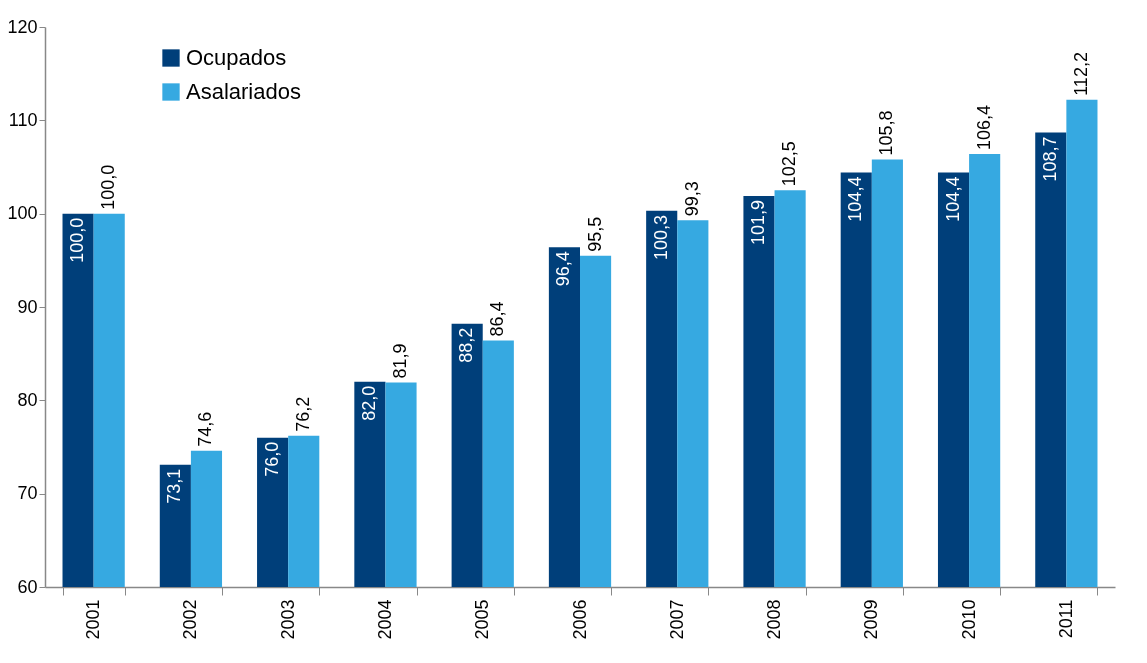 Image resolution: width=1147 pixels, height=663 pixels. What do you see at coordinates (27, 306) in the screenshot?
I see `y-tick-label: 90` at bounding box center [27, 306].